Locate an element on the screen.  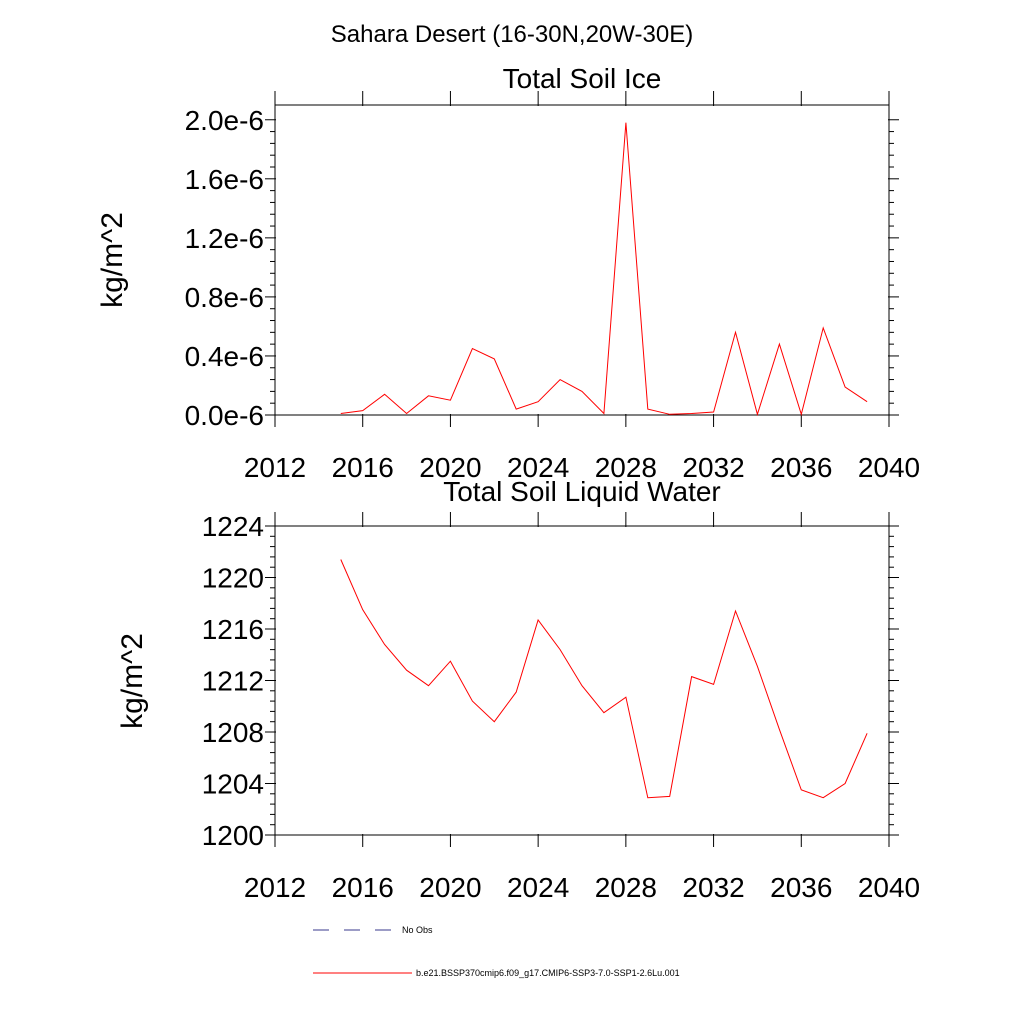
soil-liquid-water-x-tick-label: 2016 is located at coordinates (363, 887).